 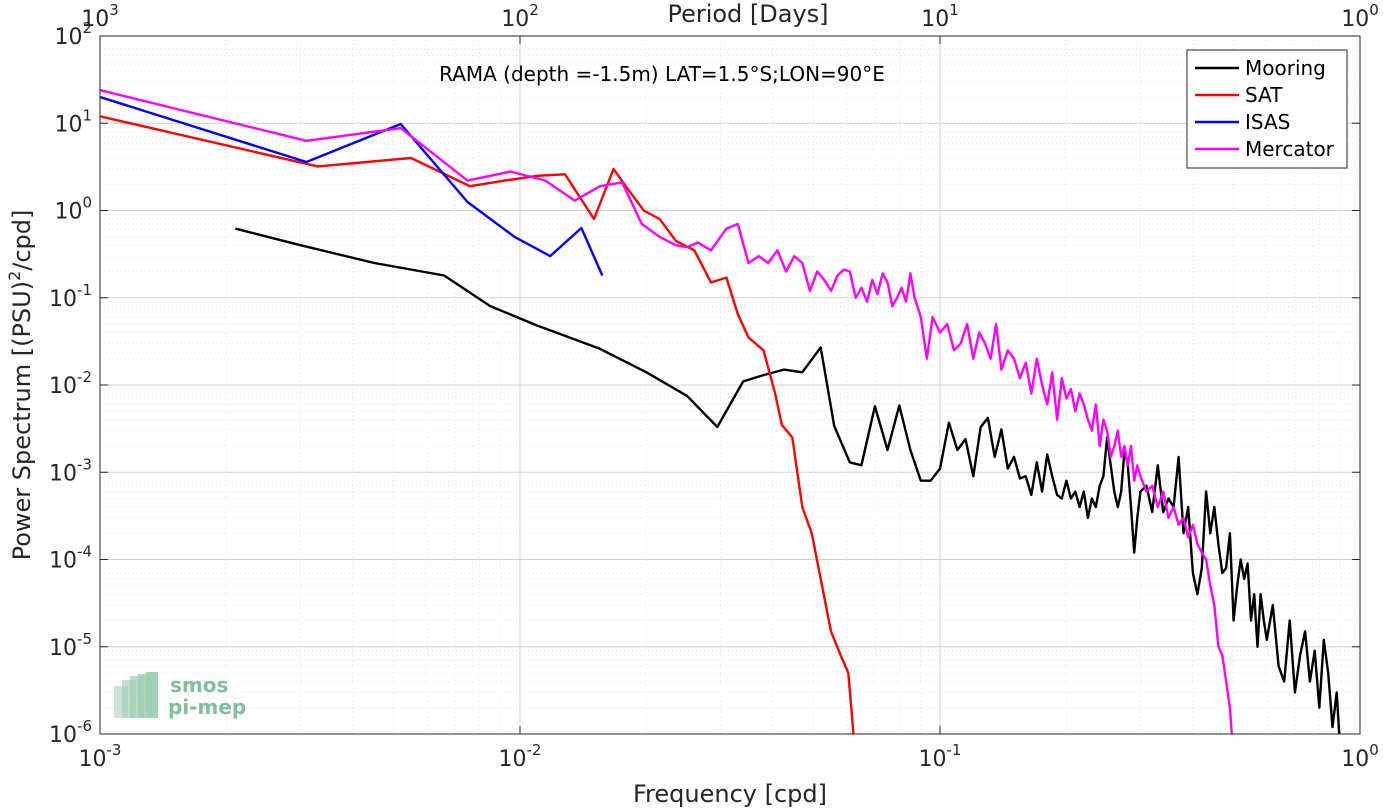 I want to click on y-tick-label: 10⁰, so click(x=73, y=209).